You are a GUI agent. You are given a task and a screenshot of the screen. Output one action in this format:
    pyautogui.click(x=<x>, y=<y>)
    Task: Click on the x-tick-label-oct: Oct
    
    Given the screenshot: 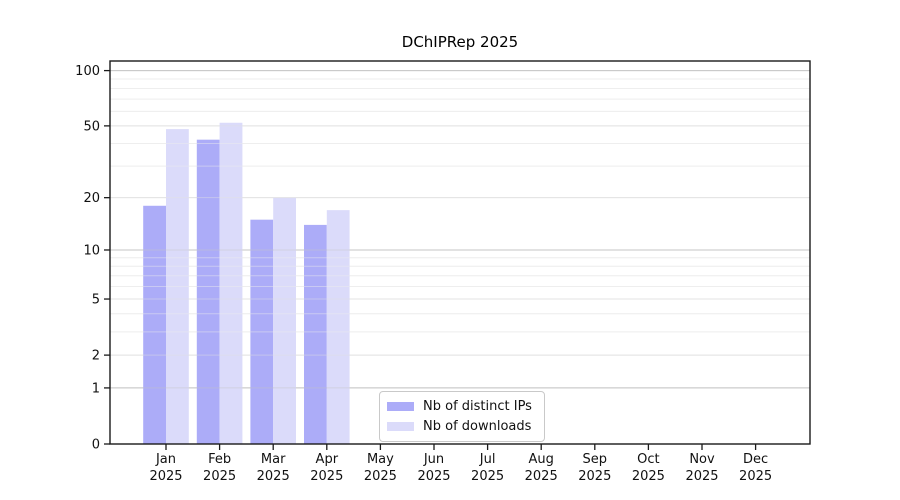 What is the action you would take?
    pyautogui.click(x=648, y=459)
    